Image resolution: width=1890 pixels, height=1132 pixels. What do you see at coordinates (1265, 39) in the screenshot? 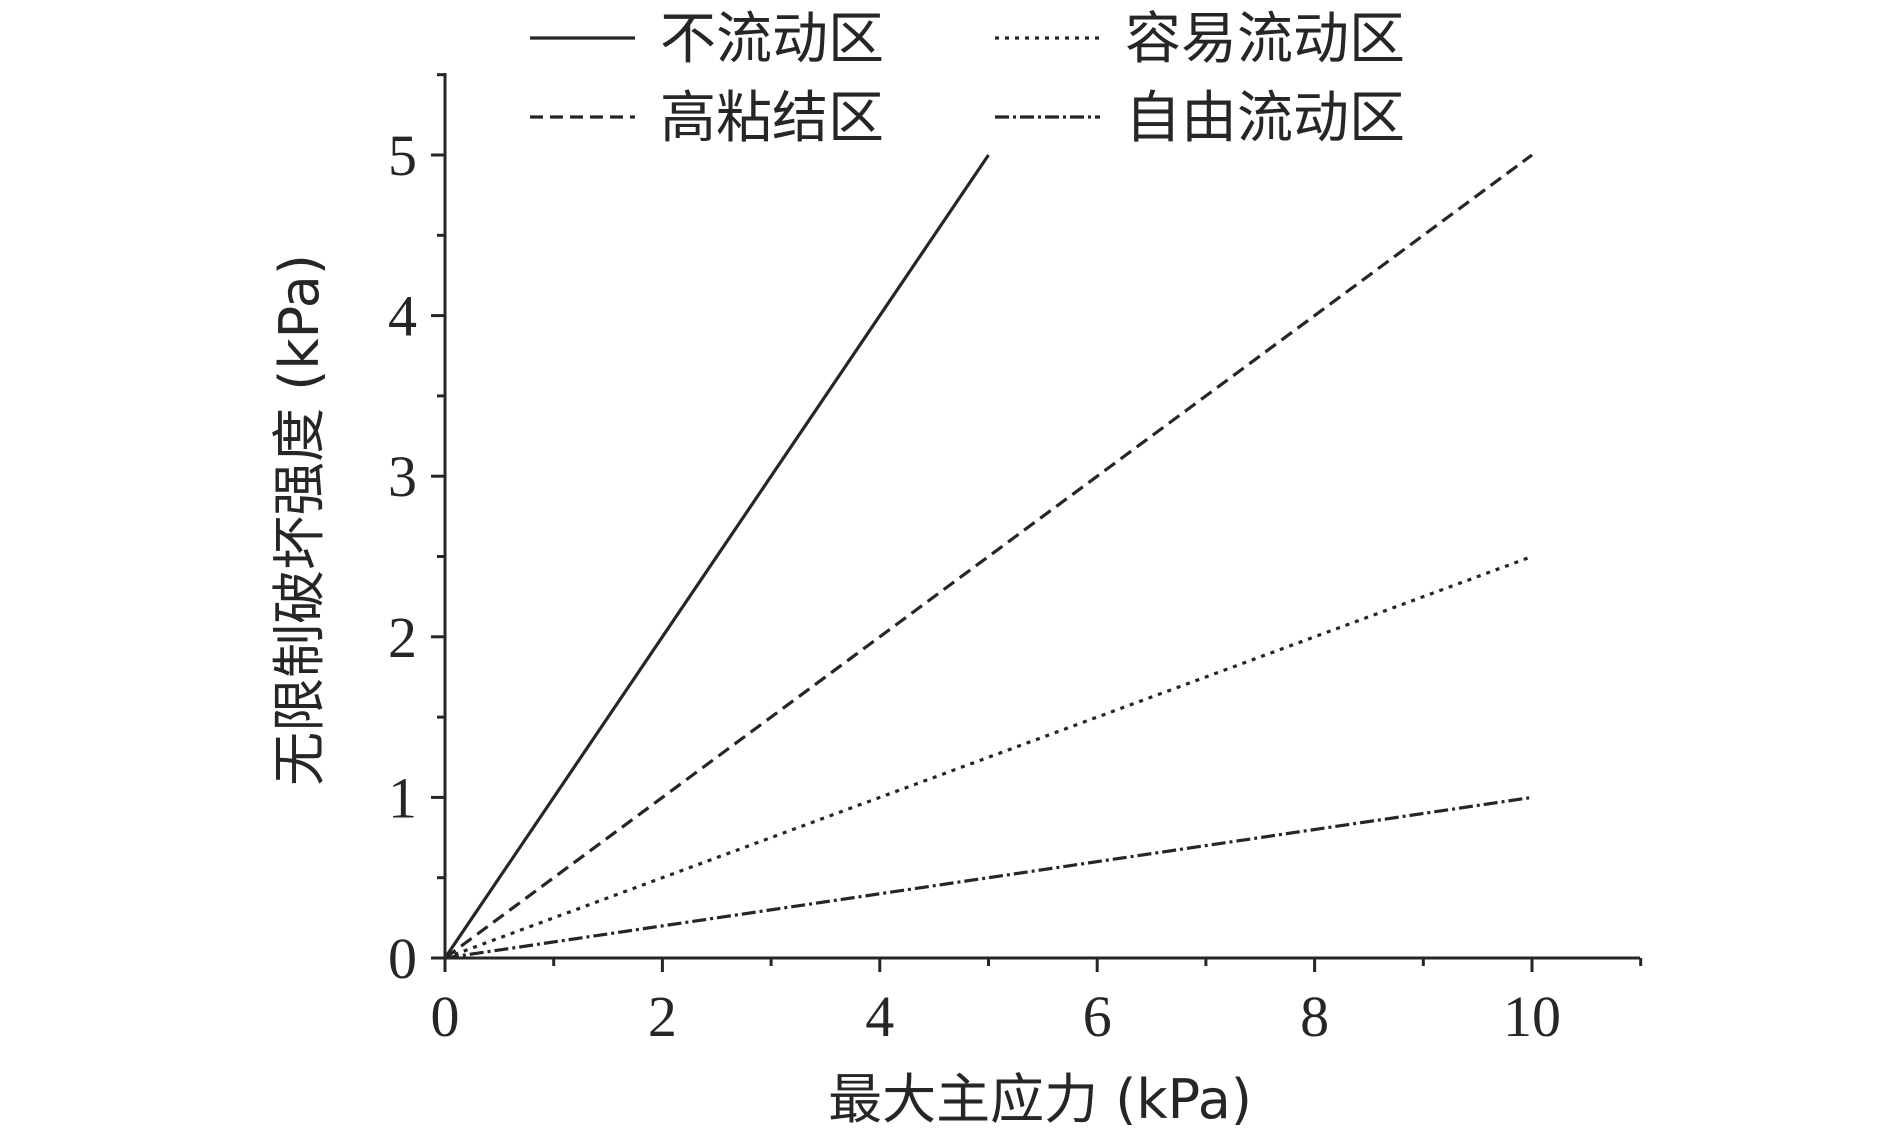
I see `legend-label-2: 容易流动区` at bounding box center [1265, 39].